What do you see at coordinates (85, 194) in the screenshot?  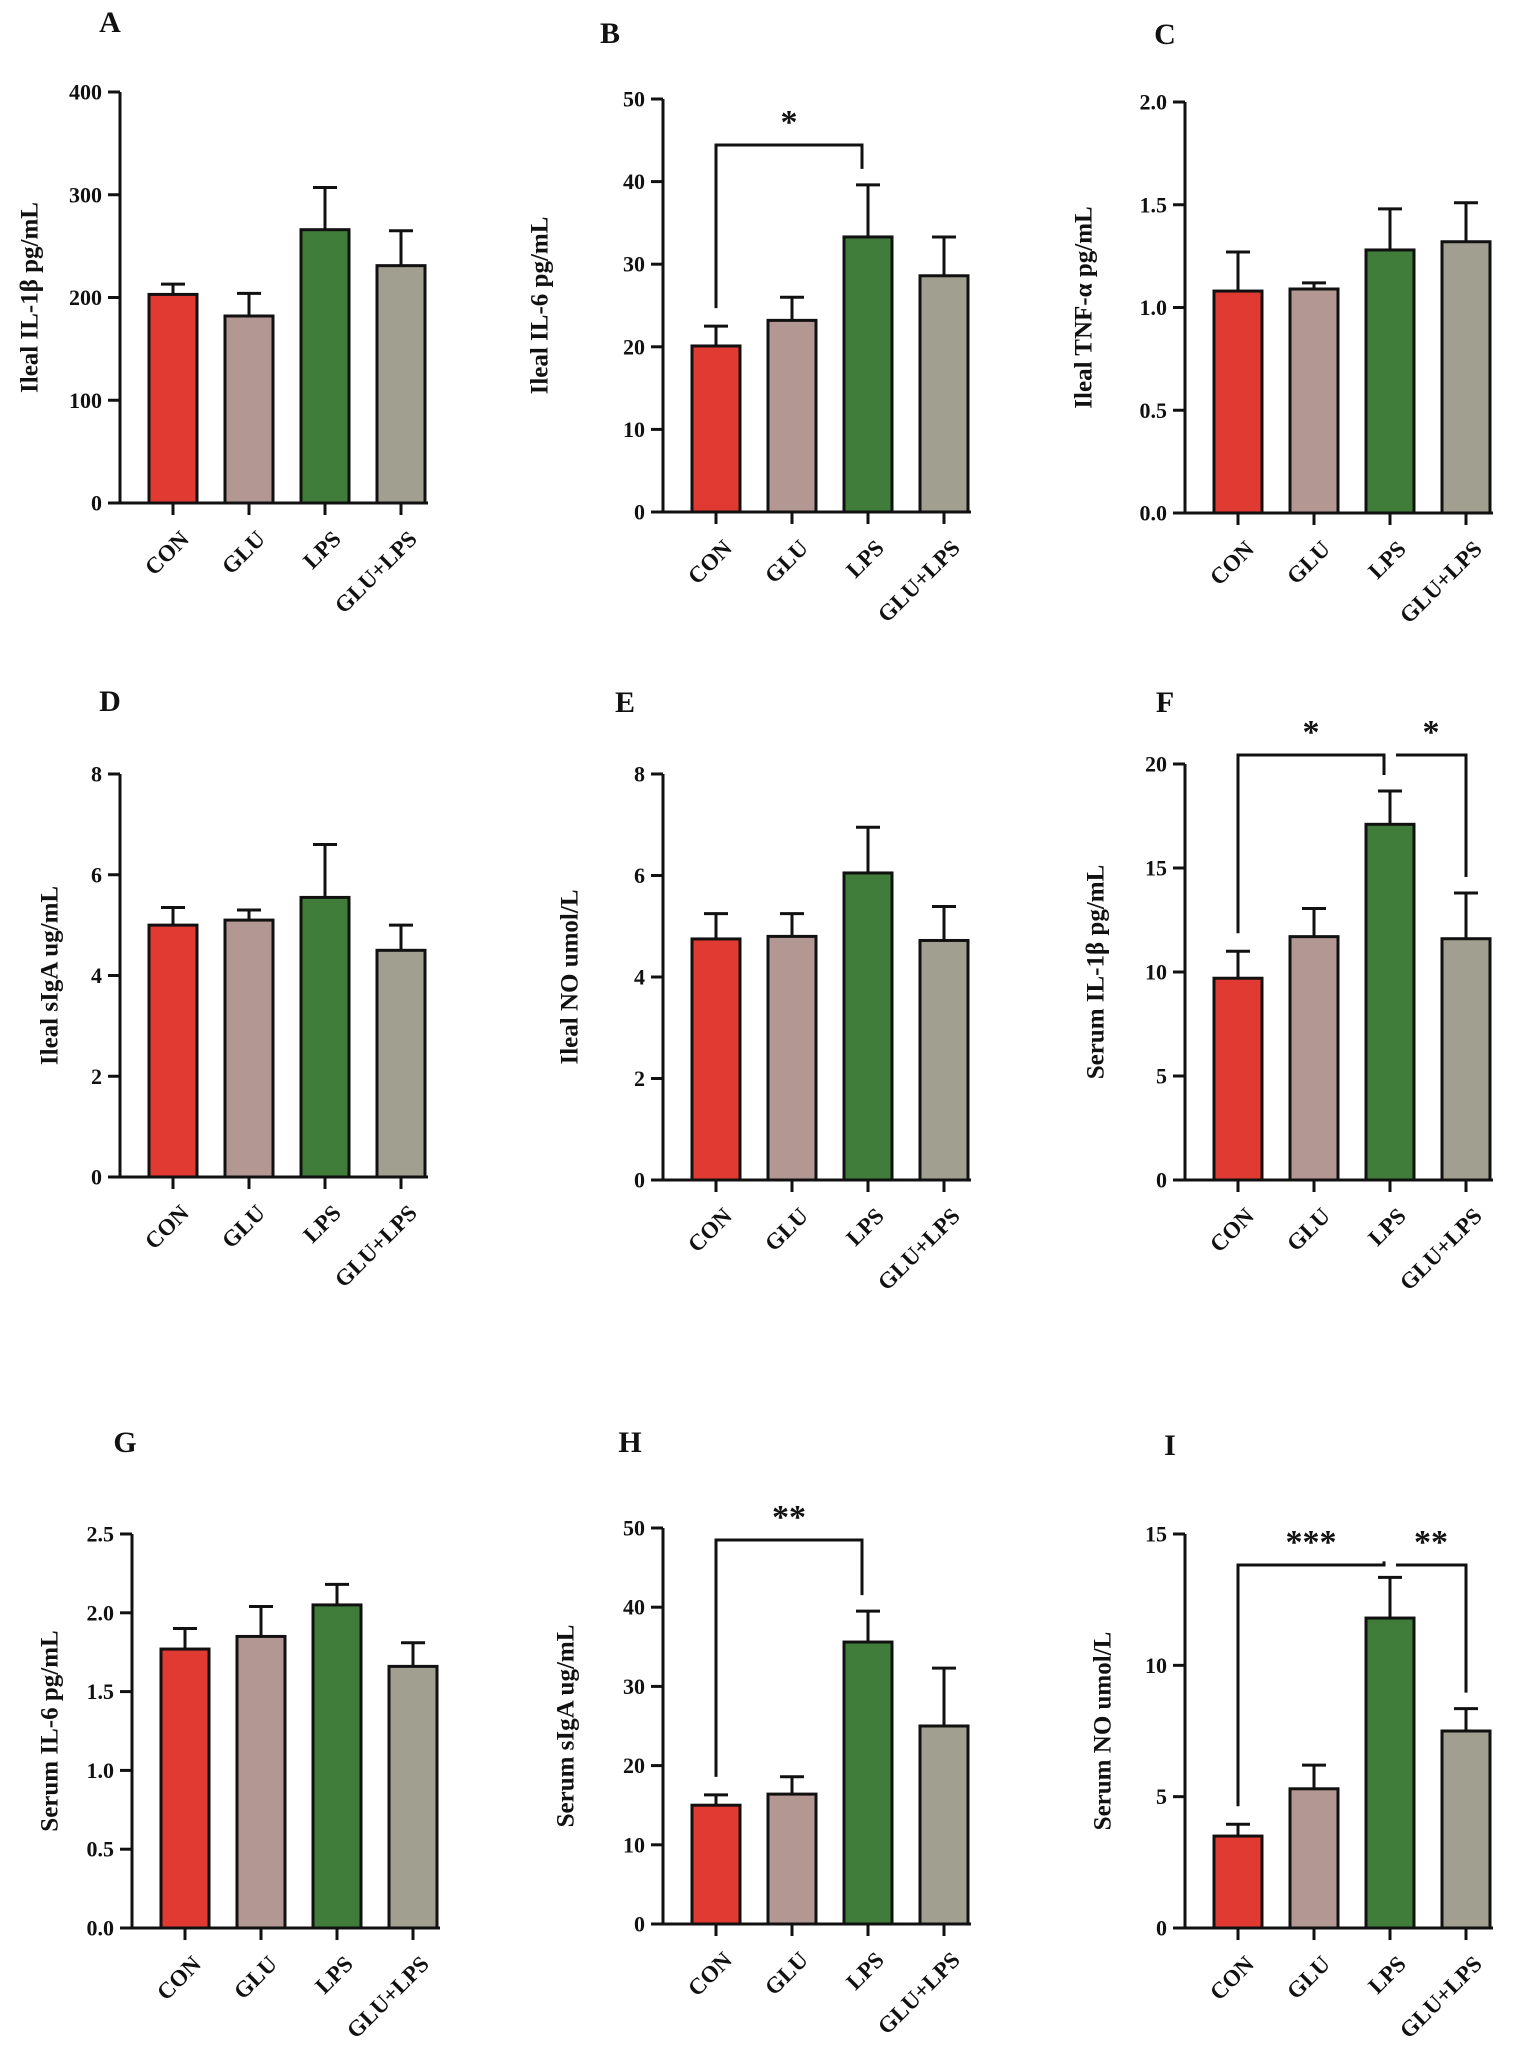 I see `y-tick-label: 300` at bounding box center [85, 194].